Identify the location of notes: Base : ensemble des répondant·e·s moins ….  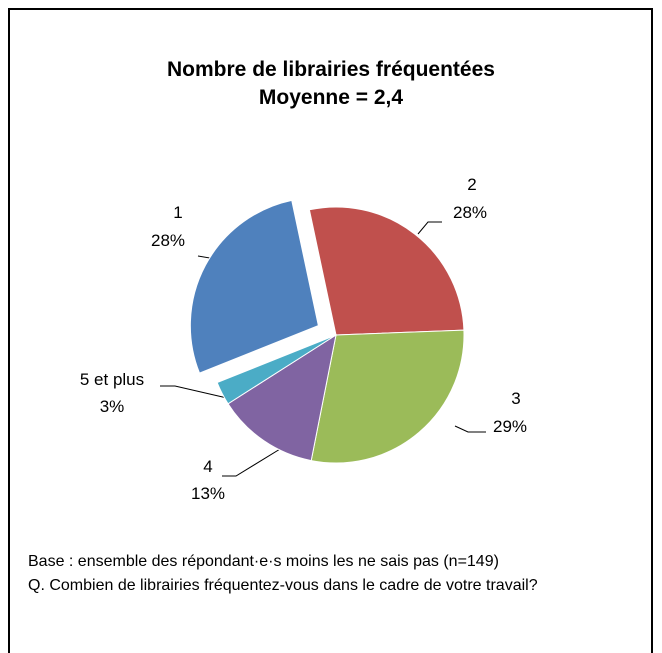
(328, 574).